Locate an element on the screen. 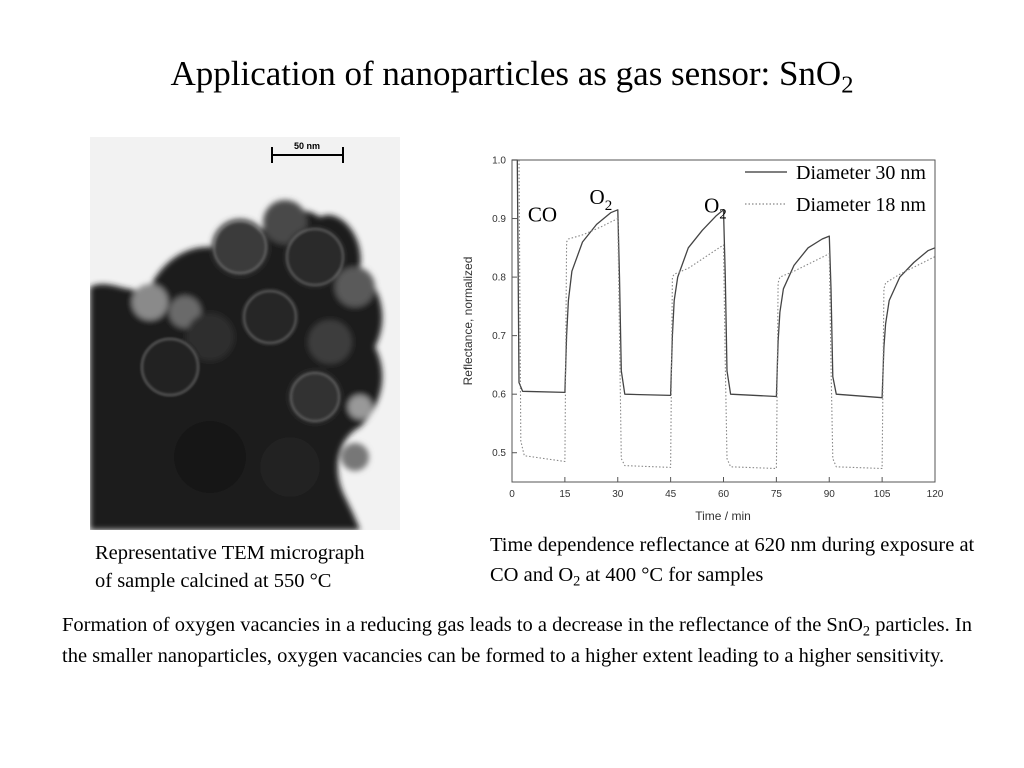  y-tick-label: 1.0 is located at coordinates (499, 161).